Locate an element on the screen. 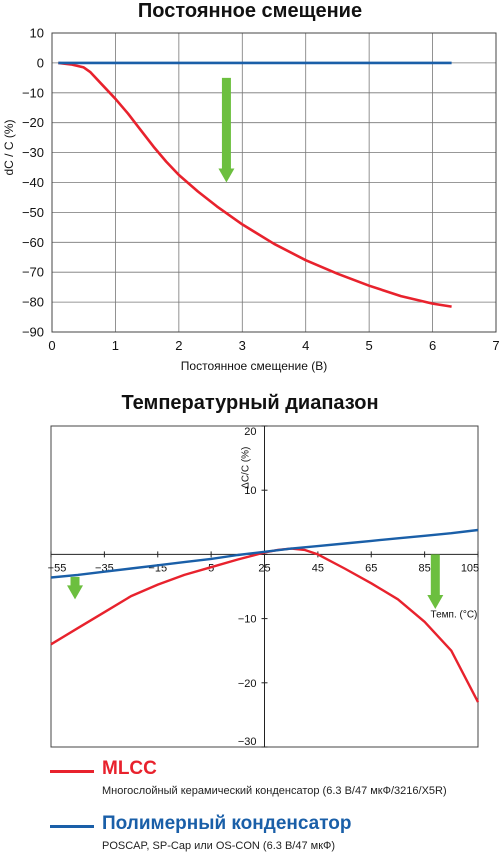 The height and width of the screenshot is (852, 500). trend-arrow-2-shape is located at coordinates (435, 581).